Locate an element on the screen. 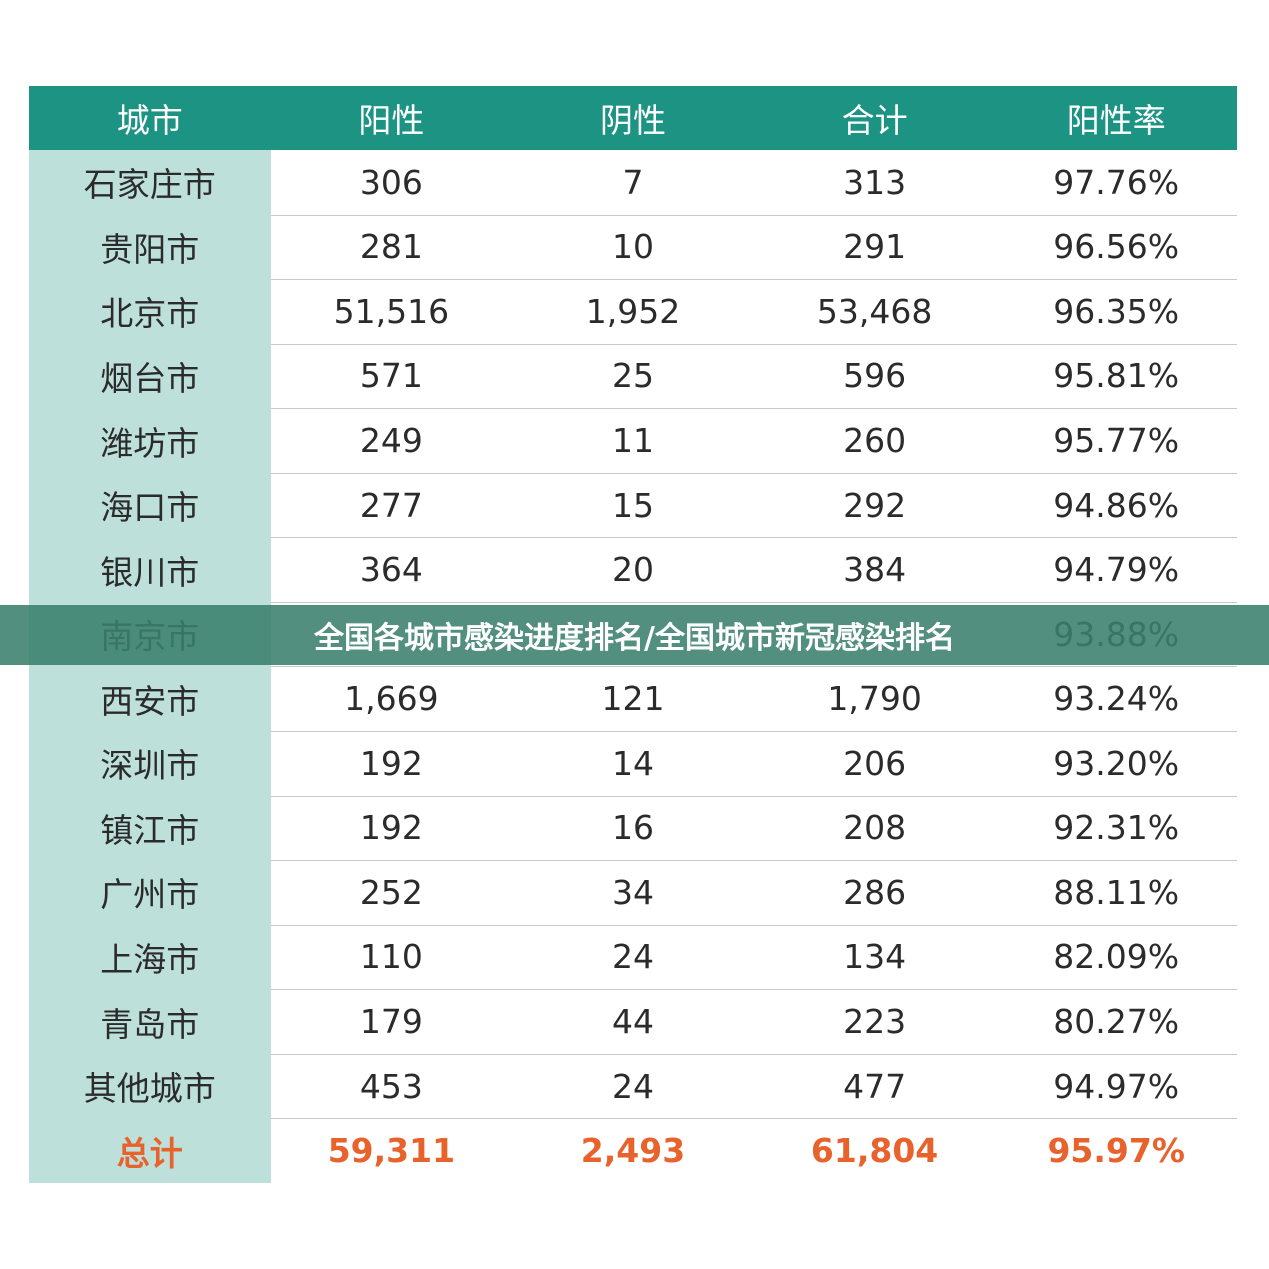 This screenshot has width=1269, height=1269. cell: 97.76% is located at coordinates (1116, 182).